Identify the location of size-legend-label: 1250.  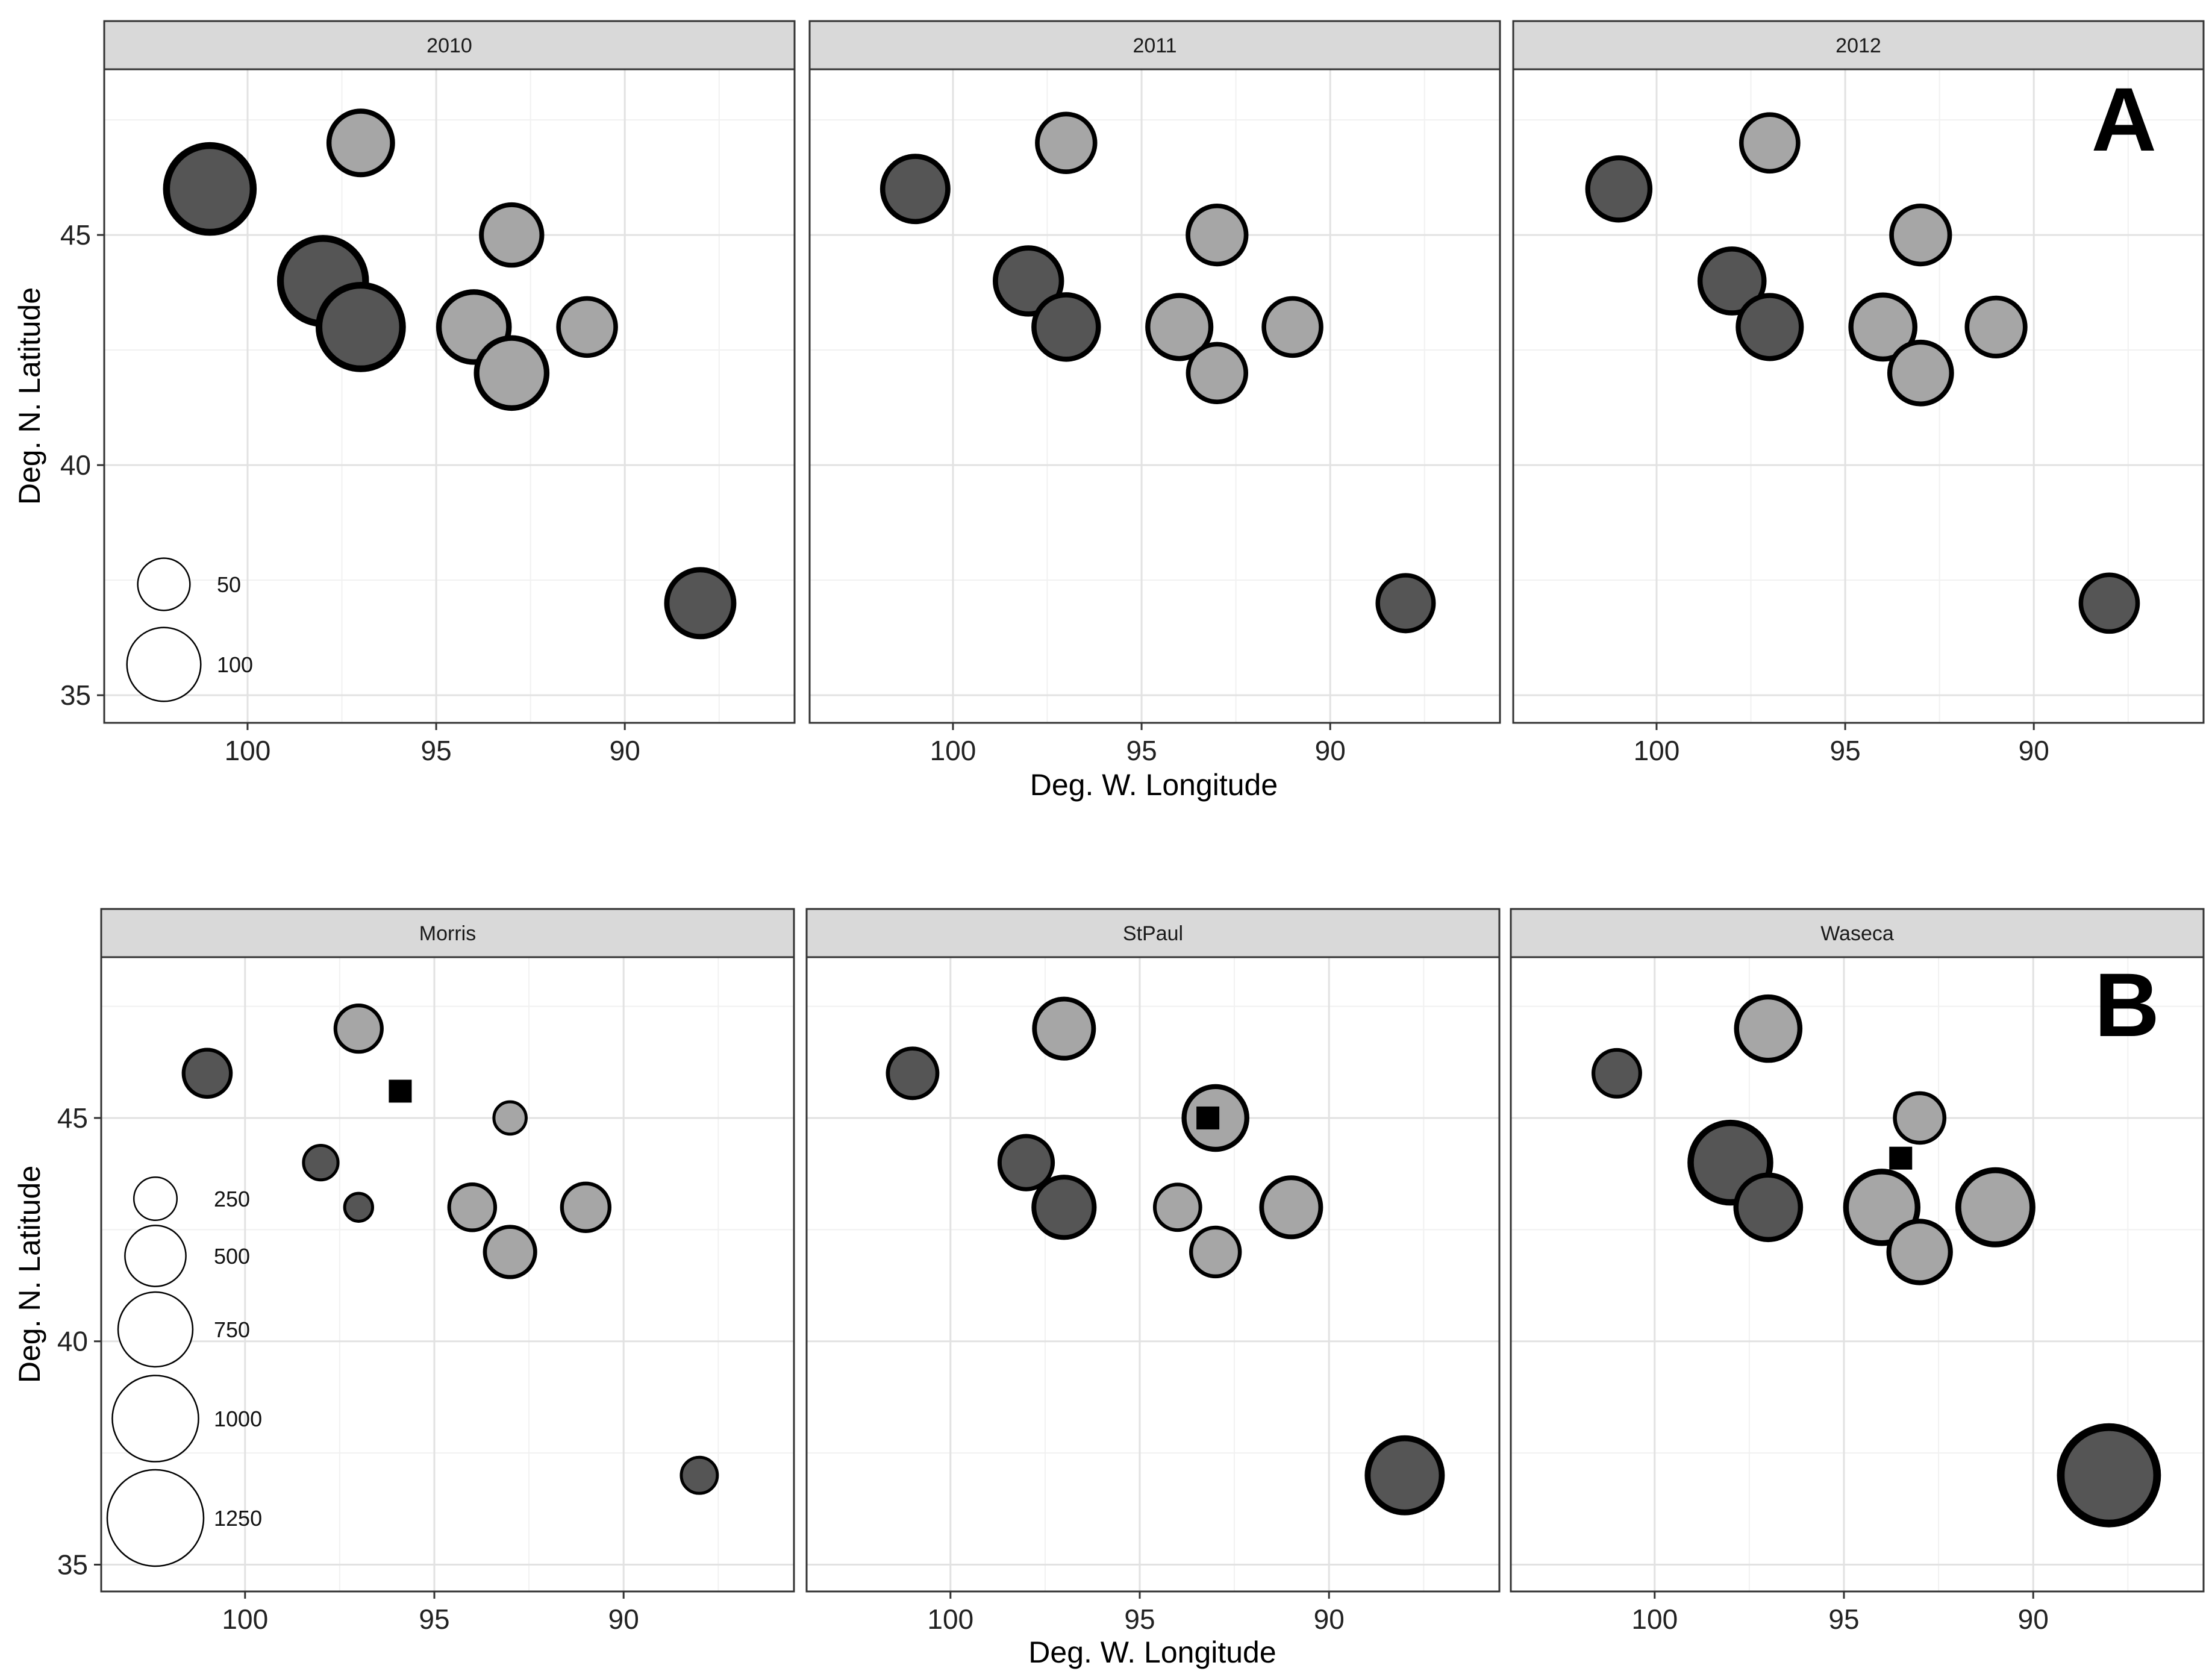
(238, 1519).